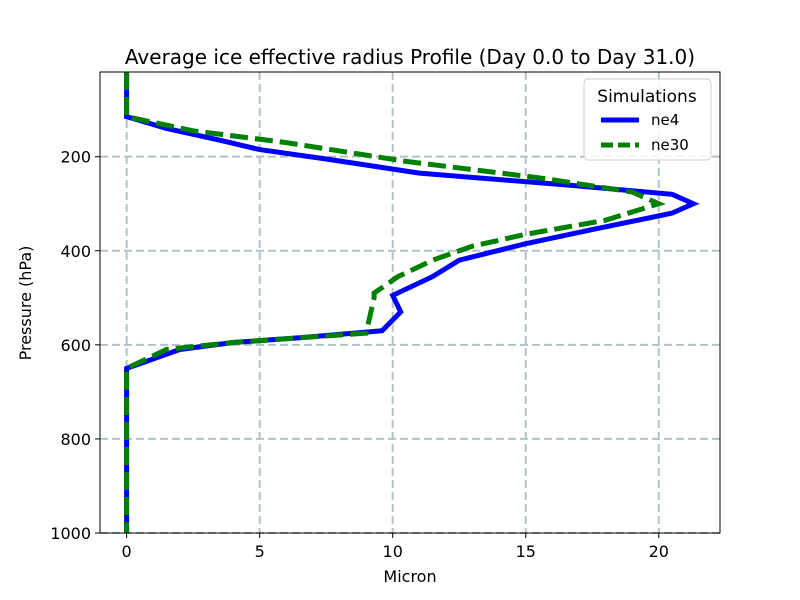 This screenshot has height=600, width=800. Describe the element at coordinates (75, 157) in the screenshot. I see `y-tick-label: 200` at that location.